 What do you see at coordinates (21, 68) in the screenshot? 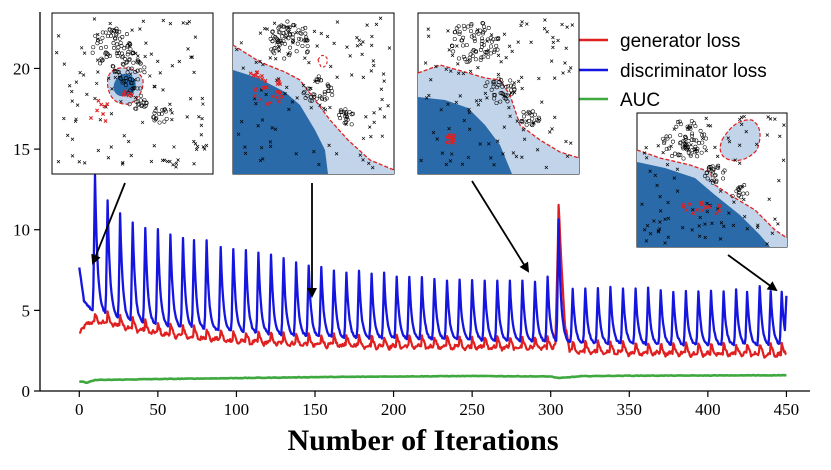
I see `y-tick-label: 20` at bounding box center [21, 68].